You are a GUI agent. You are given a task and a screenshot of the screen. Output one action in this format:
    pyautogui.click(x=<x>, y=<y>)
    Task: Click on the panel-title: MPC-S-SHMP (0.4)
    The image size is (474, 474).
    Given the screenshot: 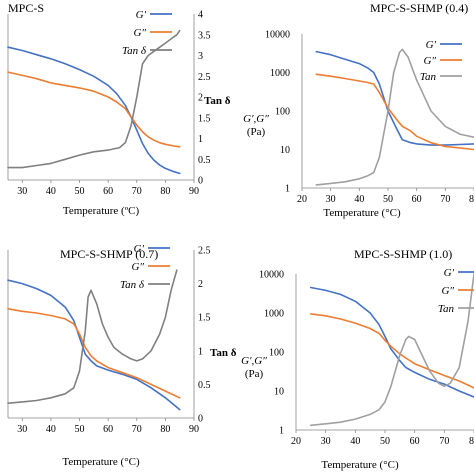 What is the action you would take?
    pyautogui.click(x=419, y=8)
    